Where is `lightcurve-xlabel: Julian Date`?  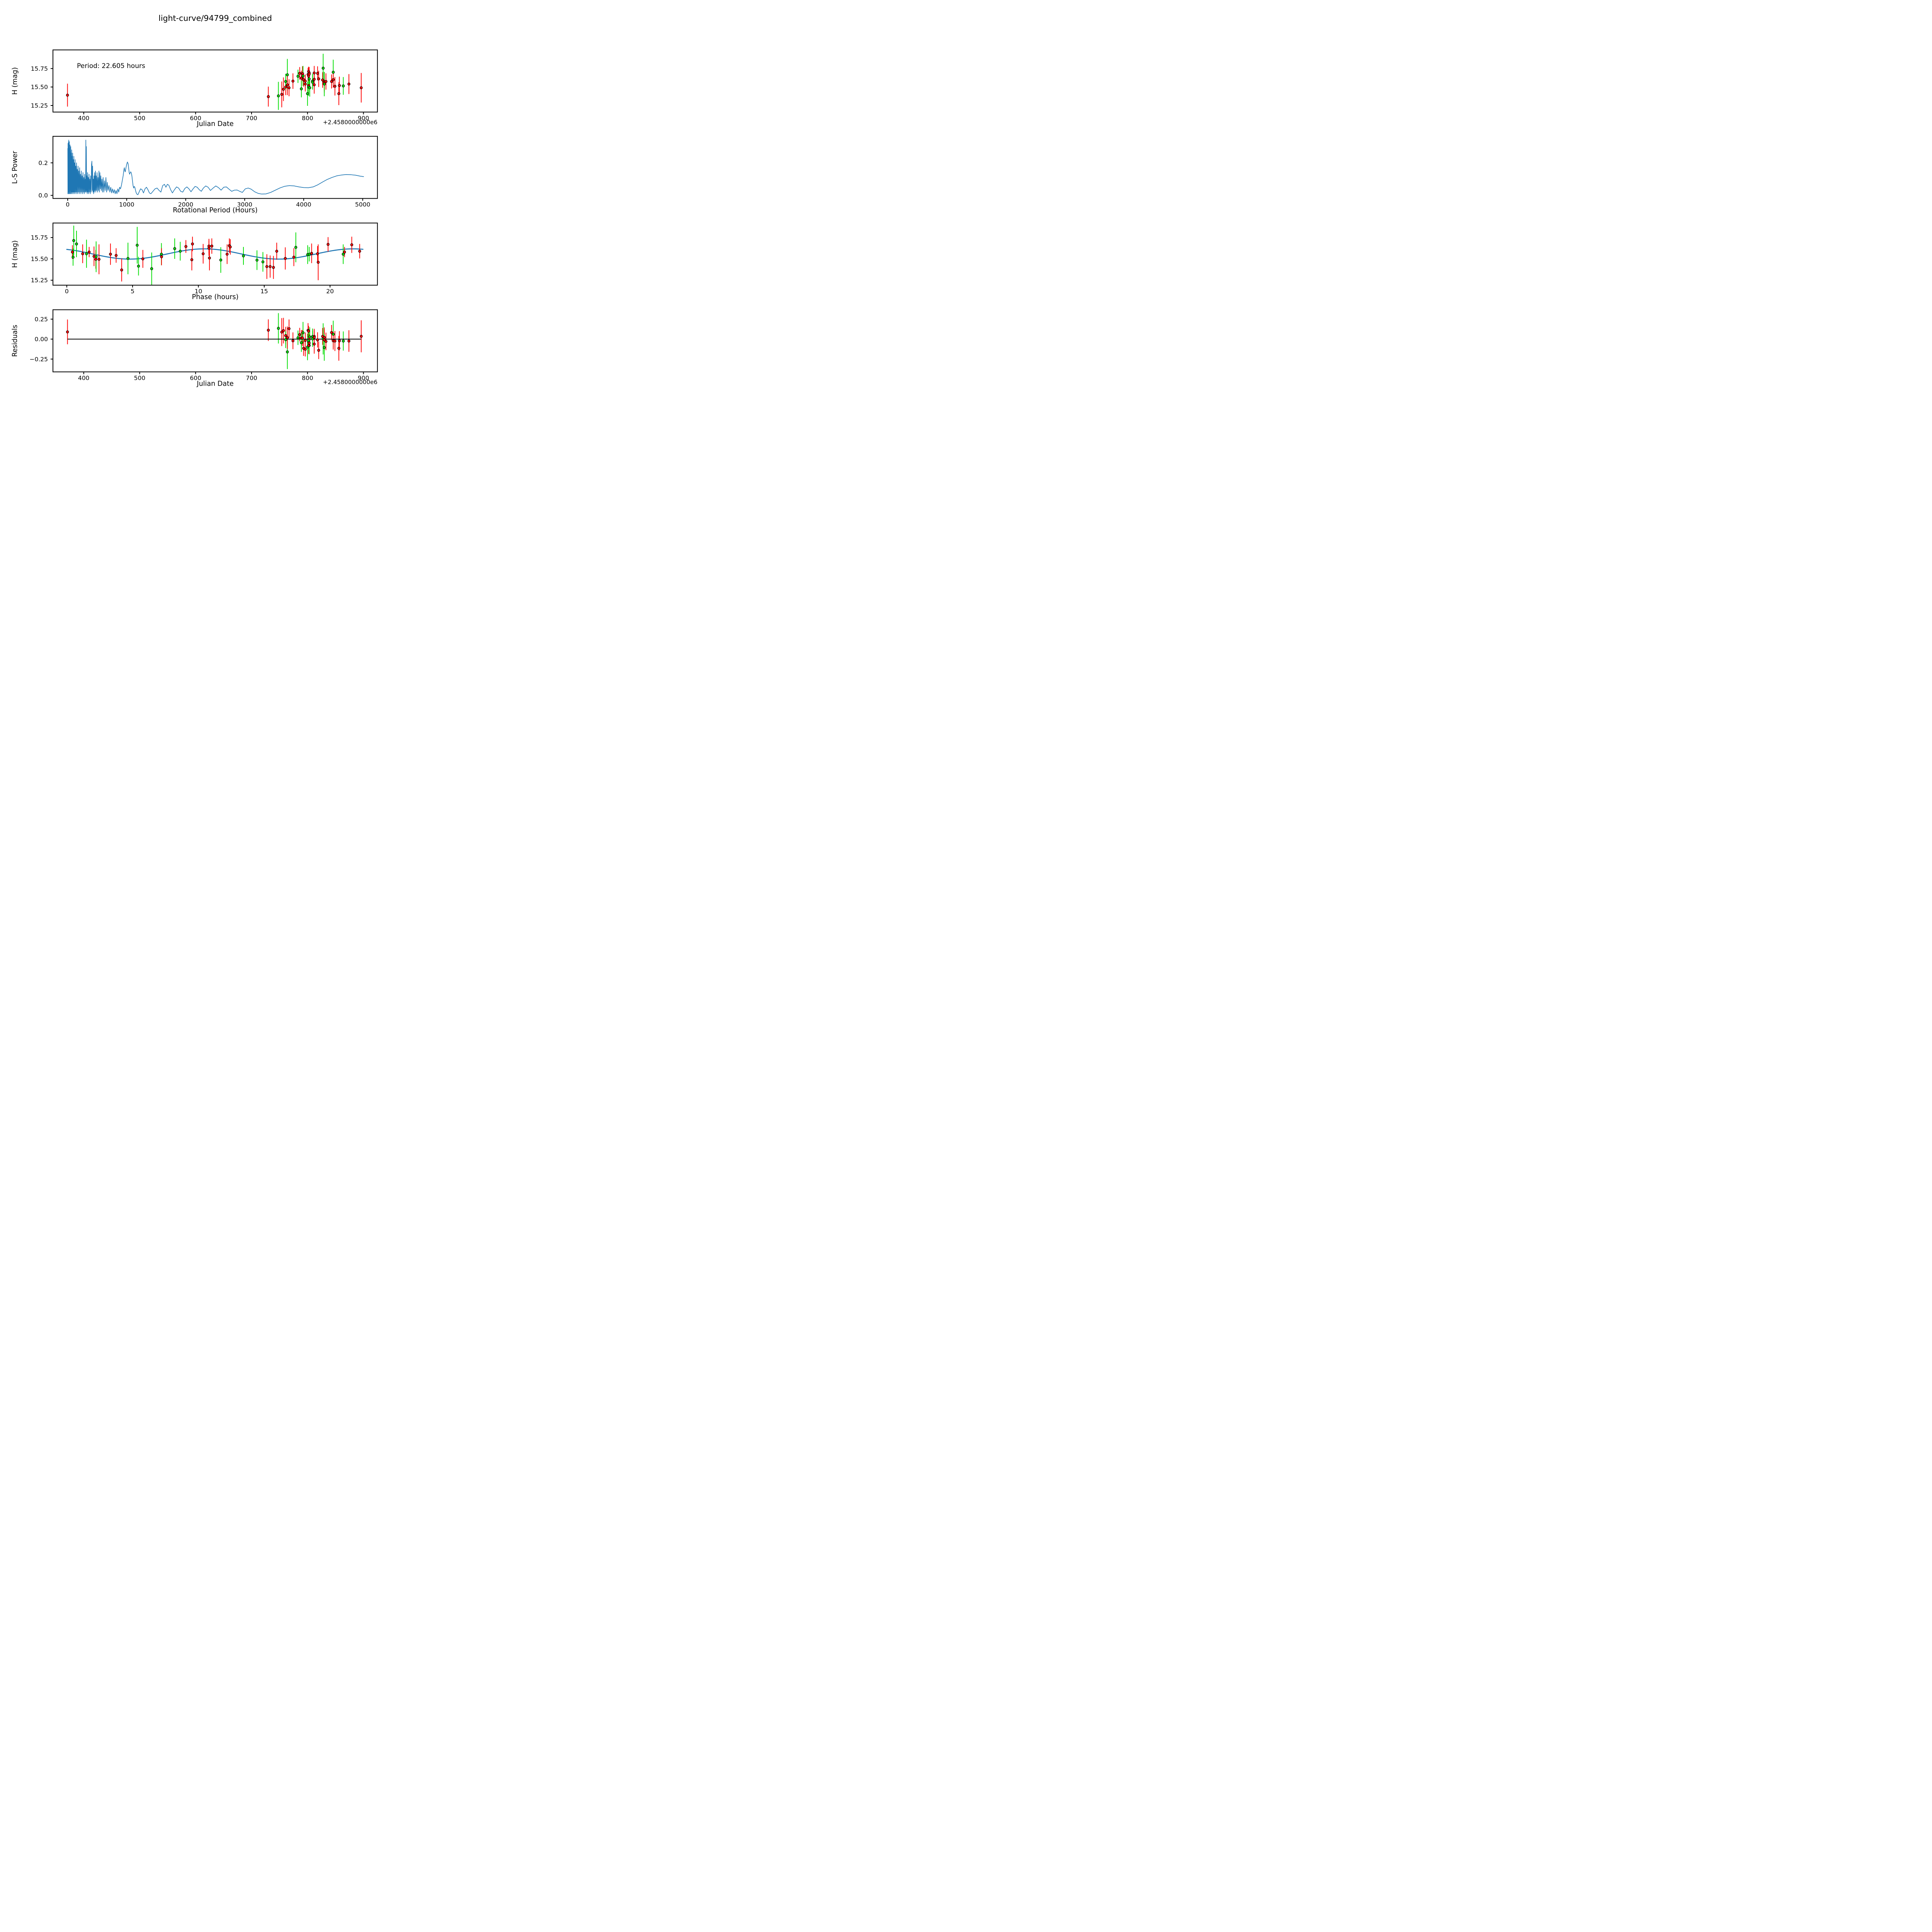 lightcurve-xlabel: Julian Date is located at coordinates (214, 124).